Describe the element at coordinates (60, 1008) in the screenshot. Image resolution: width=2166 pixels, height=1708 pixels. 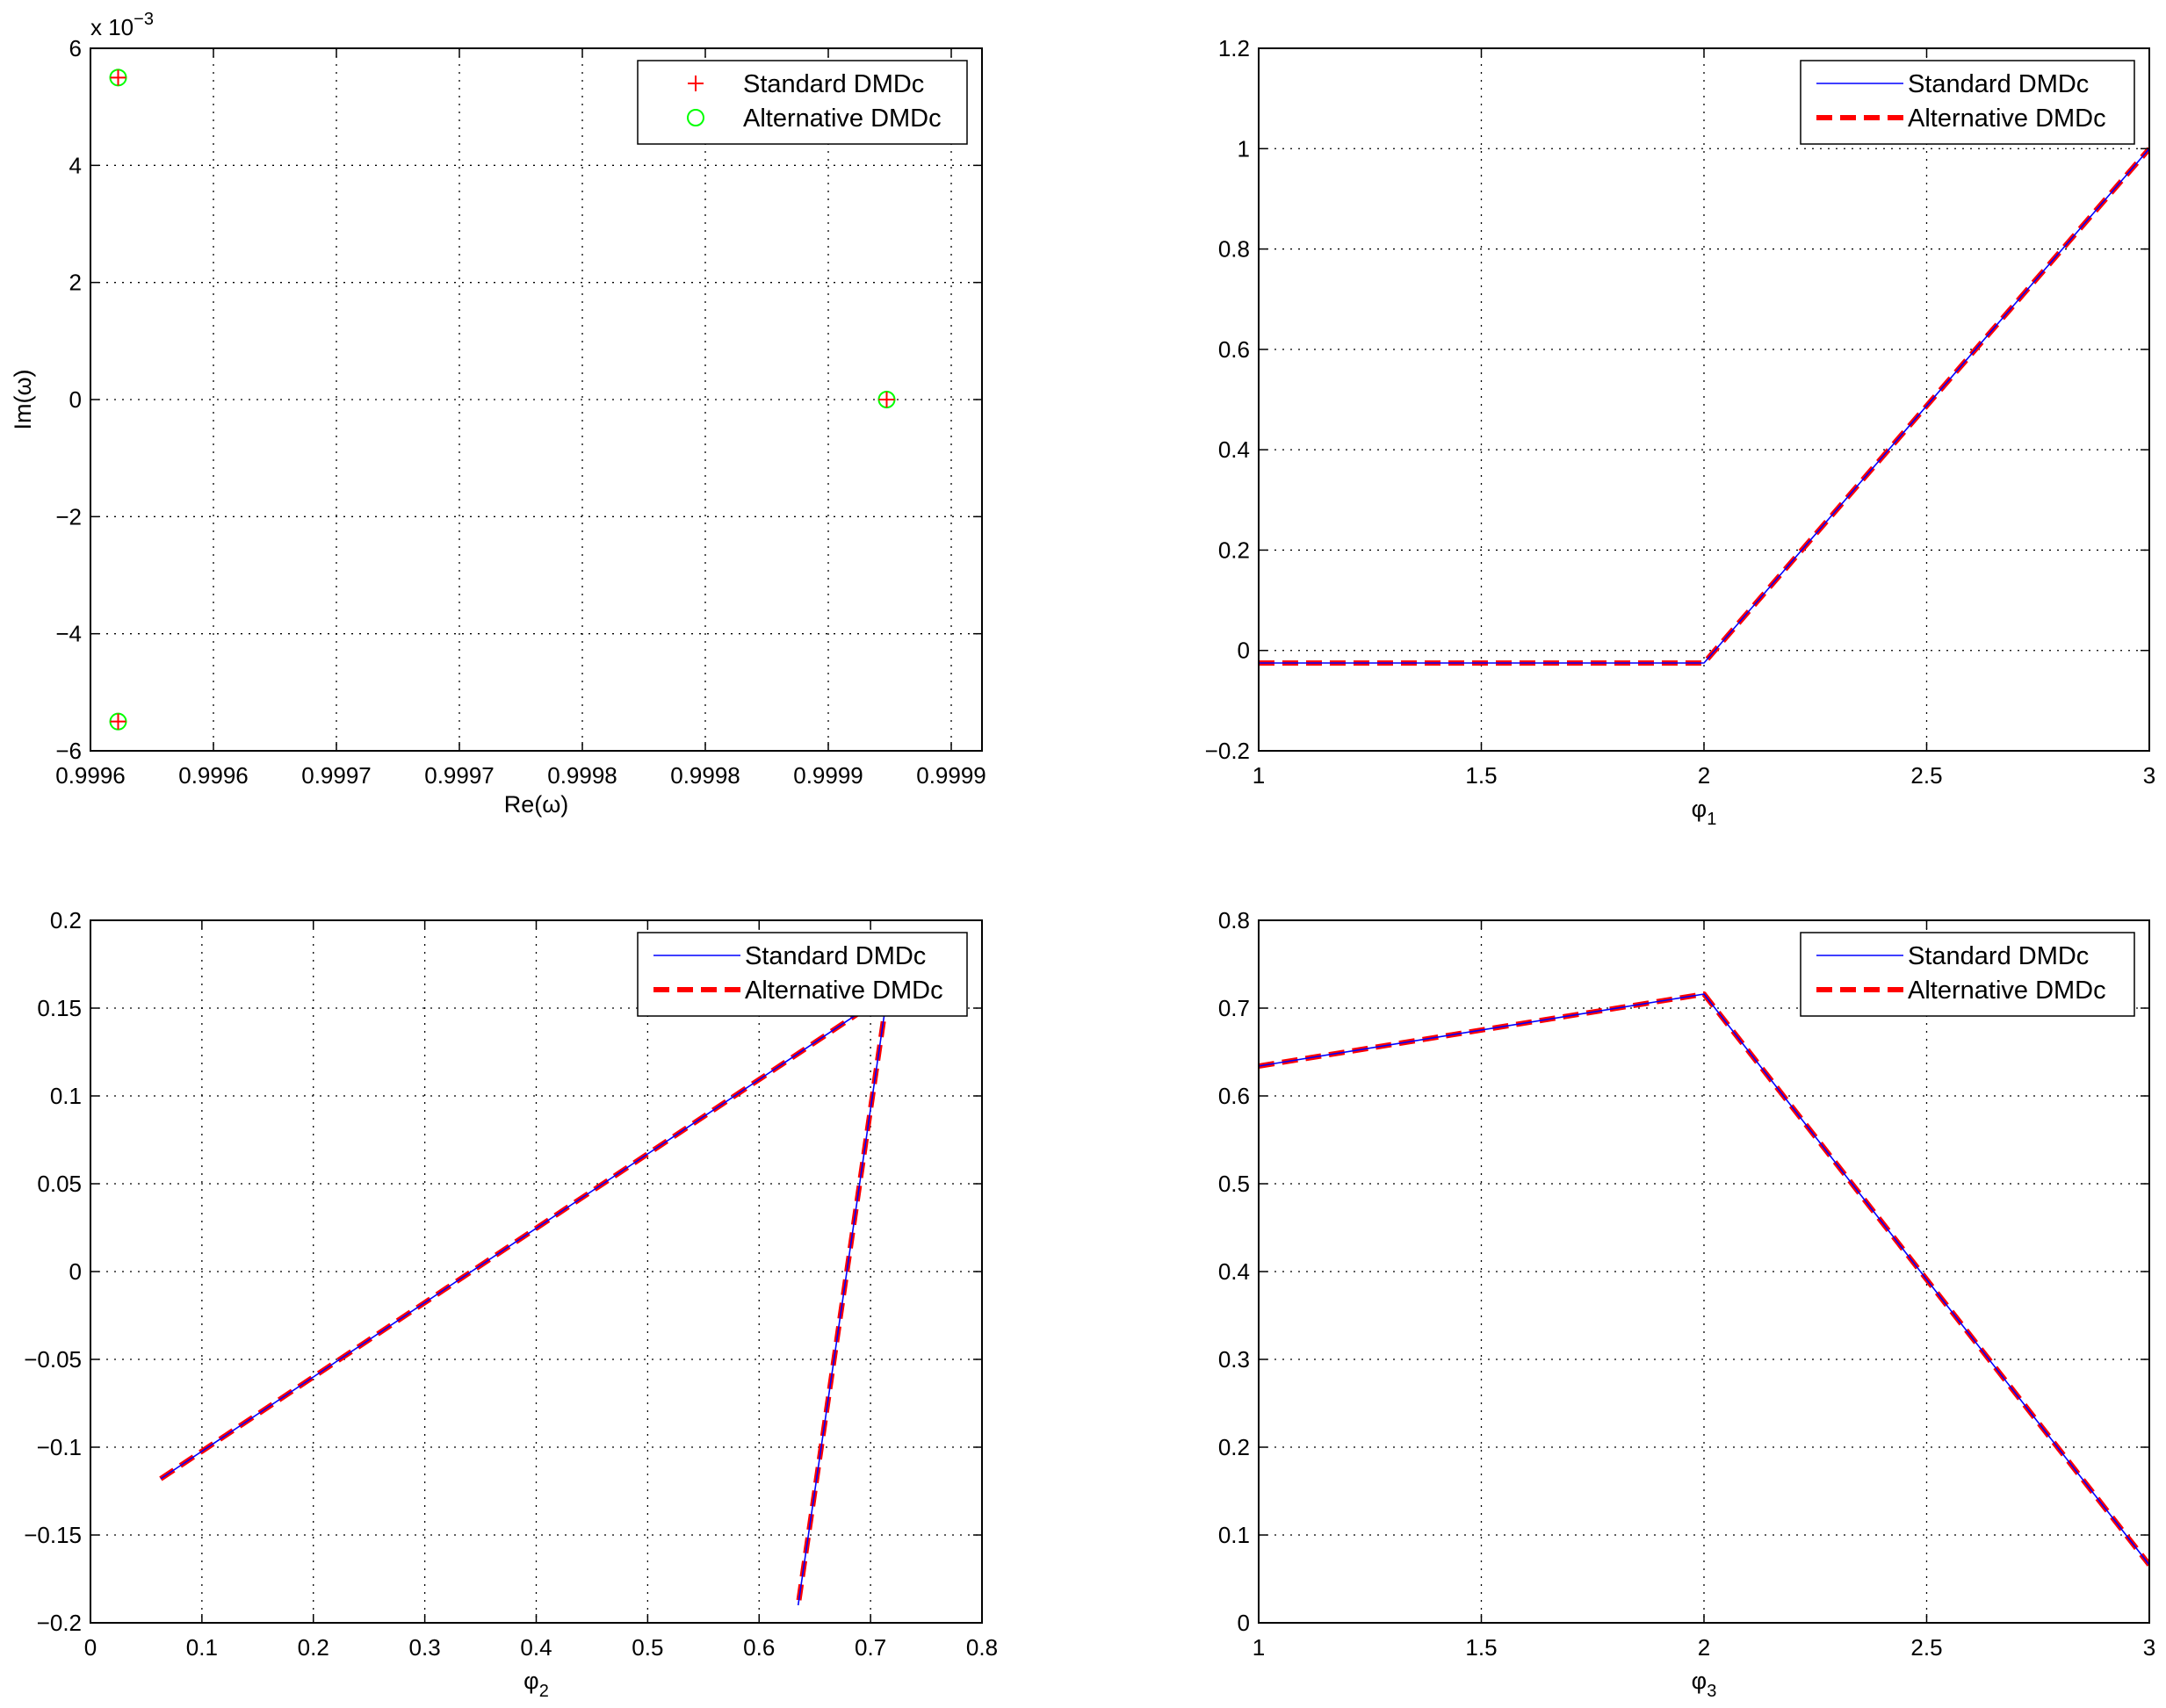
I see `y-tick-label: 0.15` at that location.